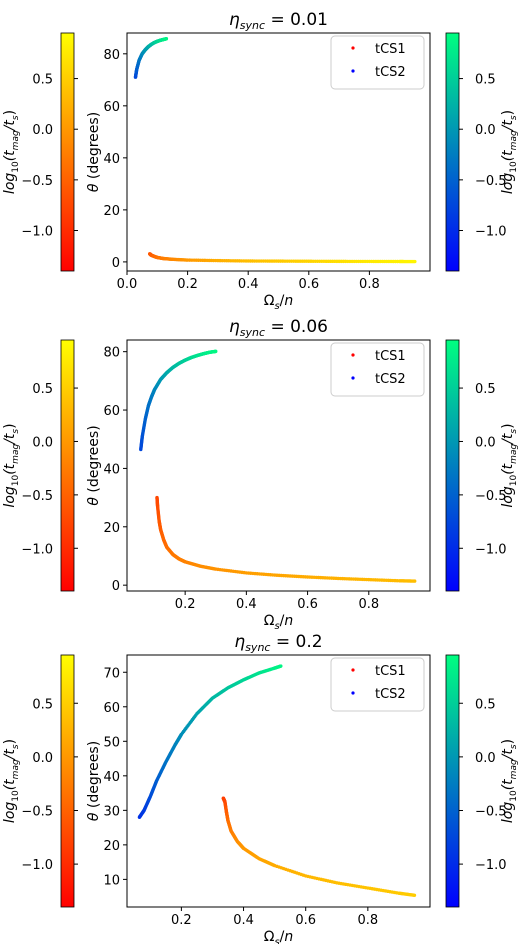  What do you see at coordinates (127, 284) in the screenshot?
I see `x-tick-label: 0.0` at bounding box center [127, 284].